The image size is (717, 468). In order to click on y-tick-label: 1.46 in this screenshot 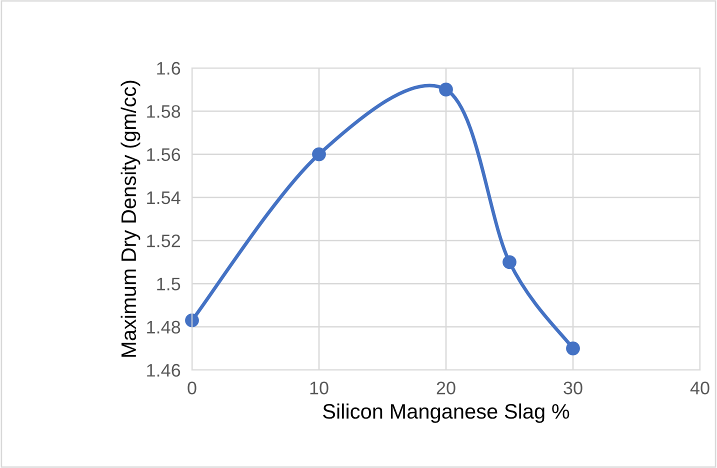, I will do `click(163, 370)`.